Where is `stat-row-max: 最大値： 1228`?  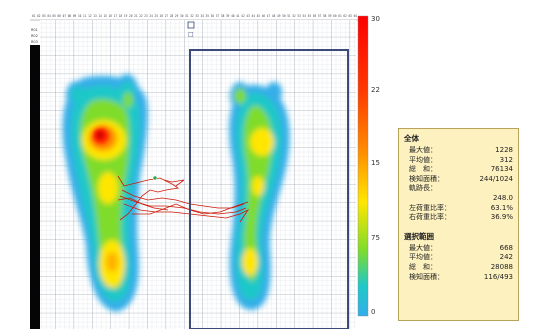
stat-row-max: 最大値： 1228 is located at coordinates (461, 150).